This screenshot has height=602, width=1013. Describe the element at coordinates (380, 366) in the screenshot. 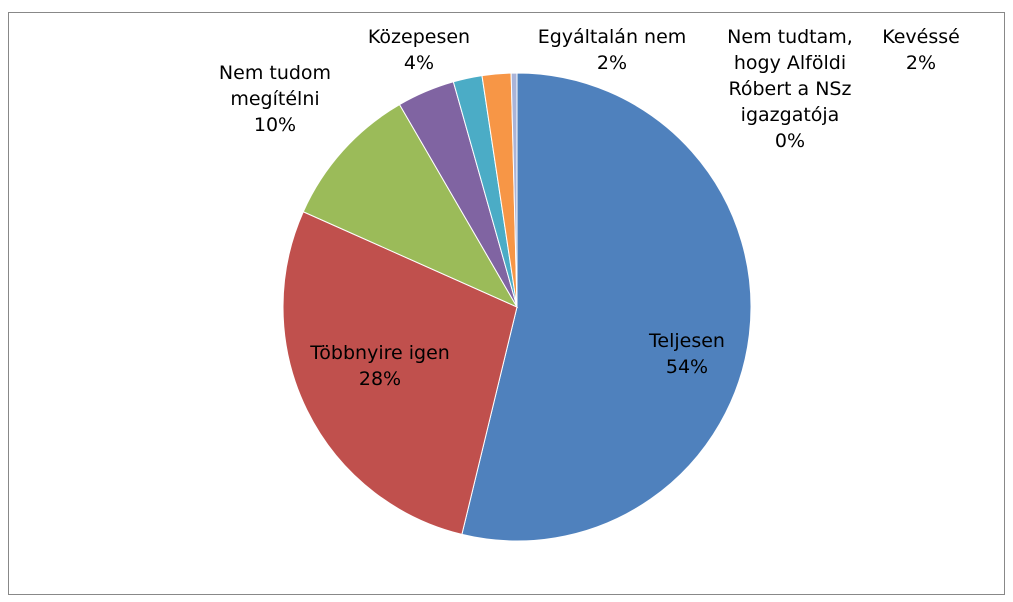

I see `slice-label: Többnyire igen 28%` at that location.